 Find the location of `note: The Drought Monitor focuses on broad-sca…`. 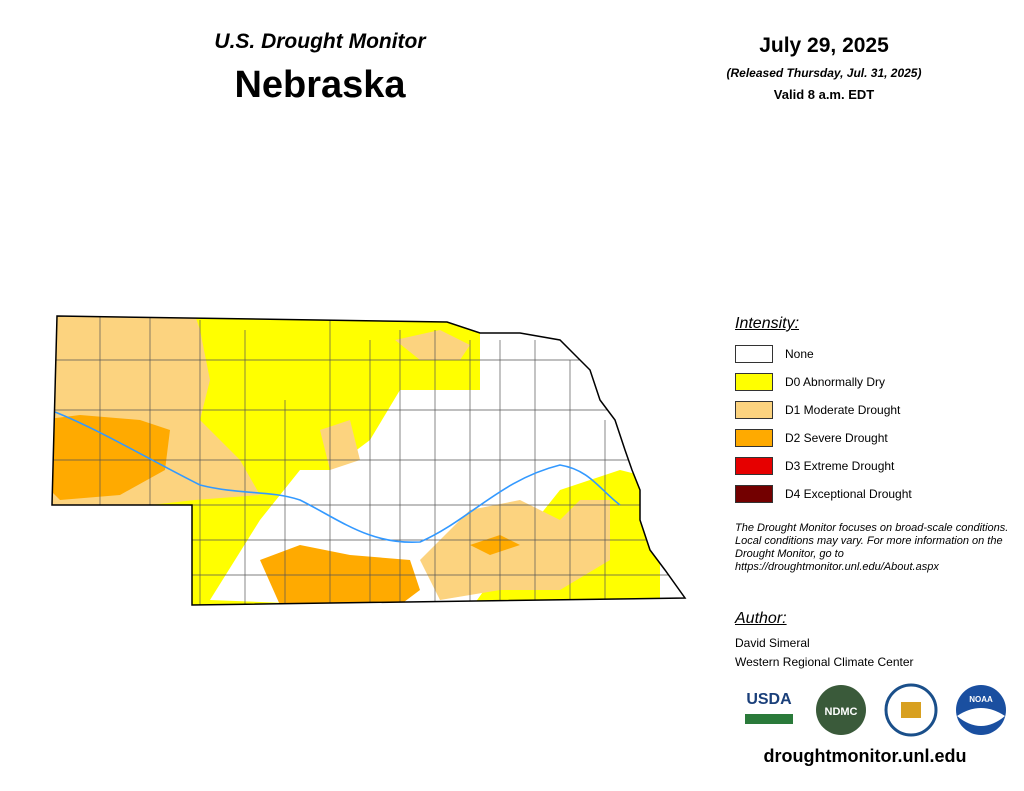

note: The Drought Monitor focuses on broad-sca… is located at coordinates (872, 547).